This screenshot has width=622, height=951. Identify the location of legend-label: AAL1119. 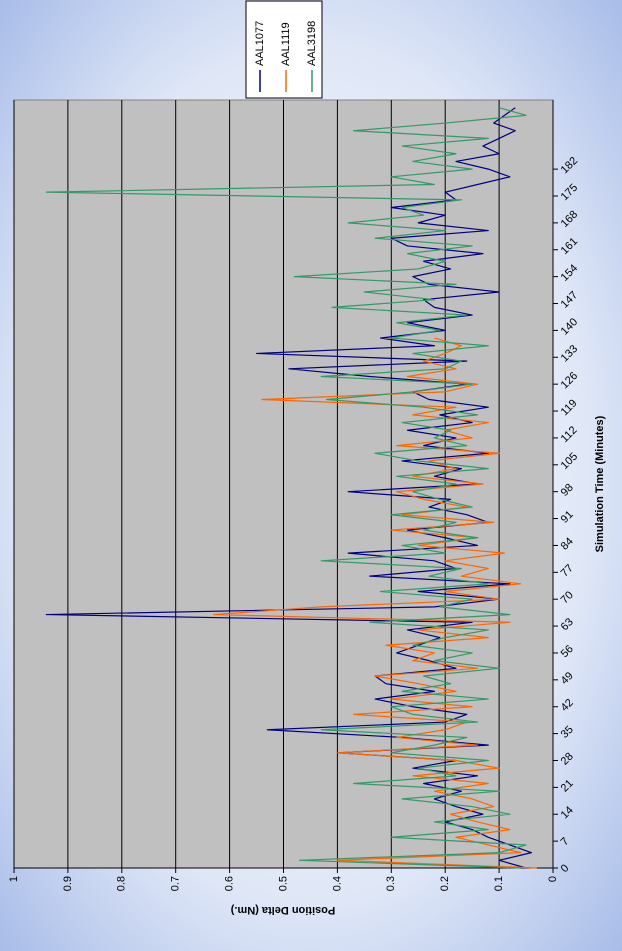
(286, 44).